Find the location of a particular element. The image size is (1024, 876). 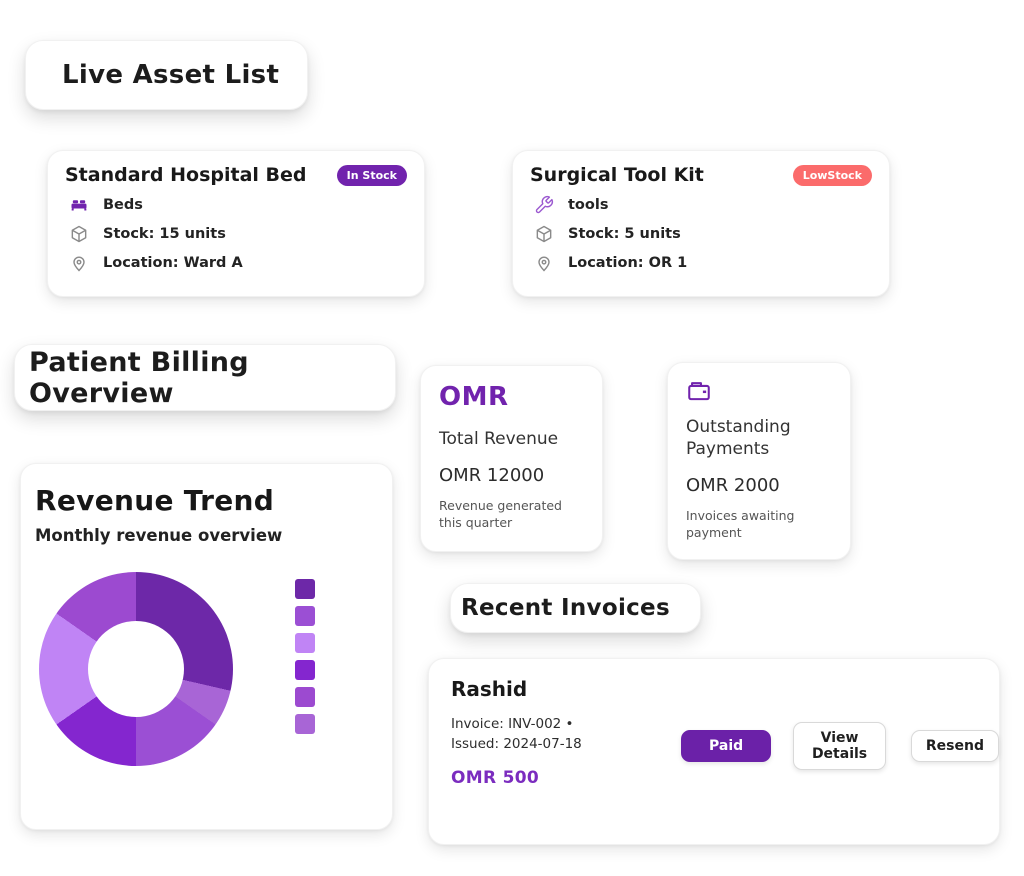

billing-section-title-card: Patient Billing Overview is located at coordinates (205, 377).